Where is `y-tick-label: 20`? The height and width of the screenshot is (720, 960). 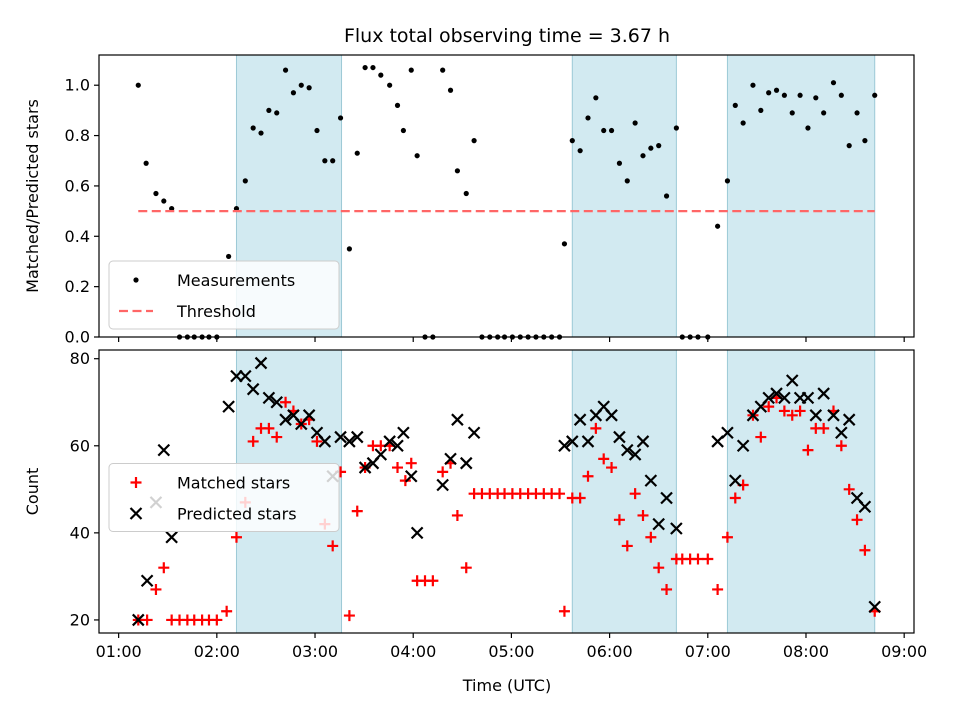 y-tick-label: 20 is located at coordinates (80, 619).